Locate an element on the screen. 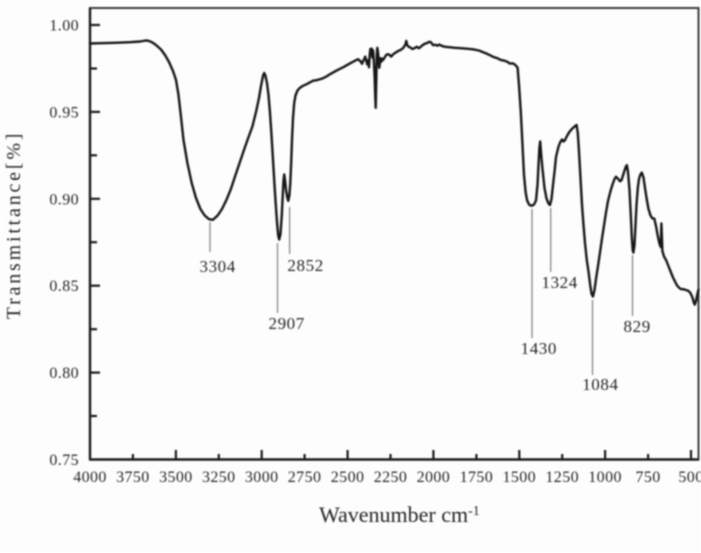 Image resolution: width=701 pixels, height=553 pixels. svg-text: 3500 is located at coordinates (176, 477).